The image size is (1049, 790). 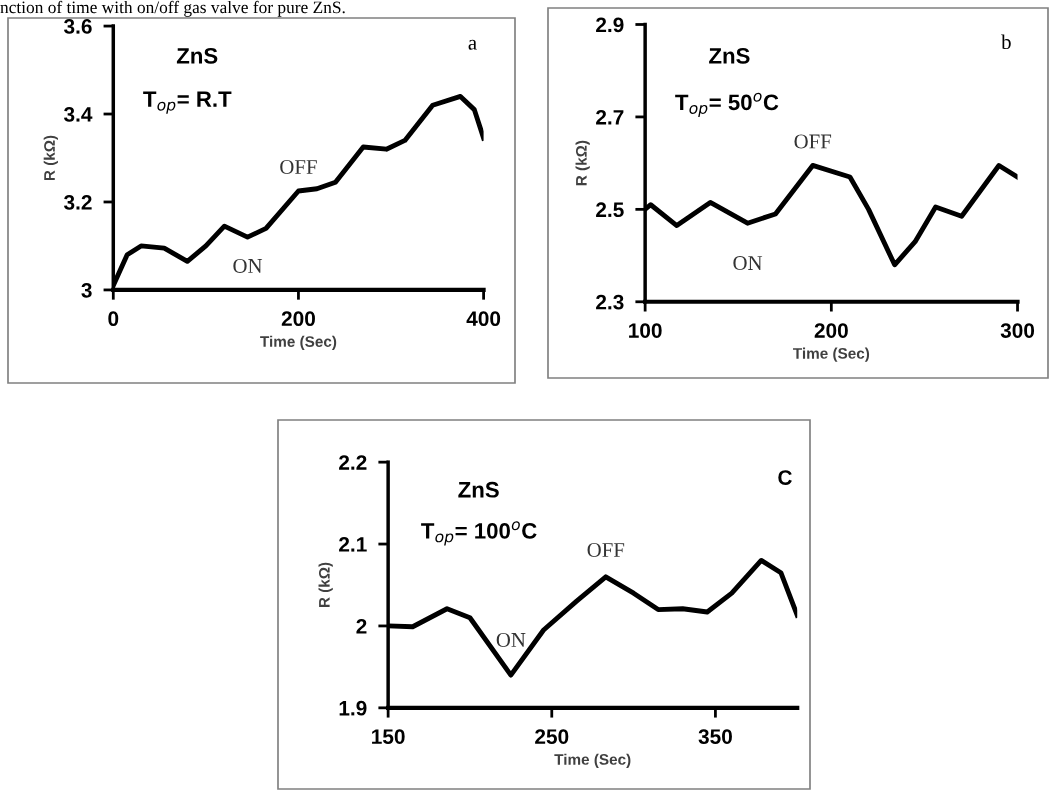 What do you see at coordinates (552, 736) in the screenshot?
I see `x-tick-label: 250` at bounding box center [552, 736].